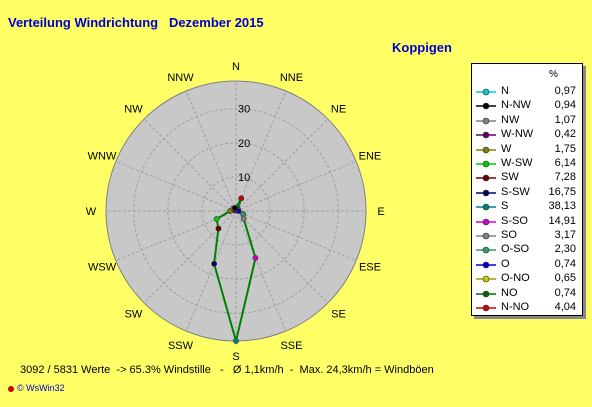  What do you see at coordinates (515, 278) in the screenshot?
I see `legend-label: O-NO` at bounding box center [515, 278].